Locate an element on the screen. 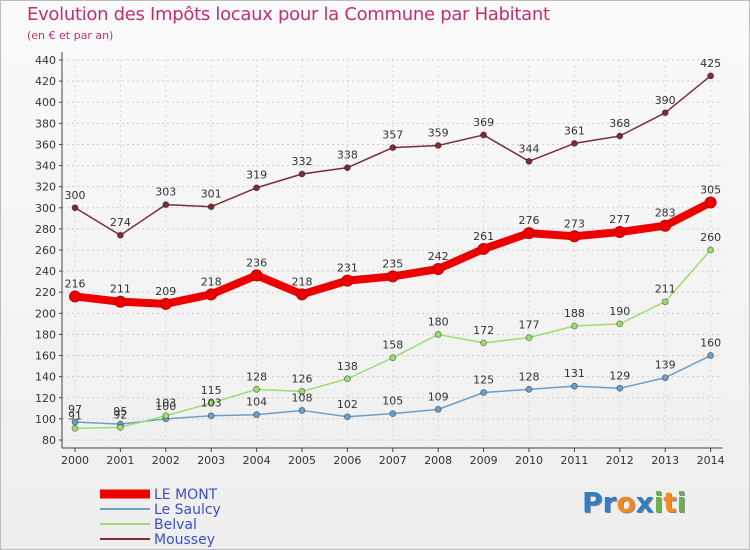  y-tick-label: 360 is located at coordinates (45, 144).